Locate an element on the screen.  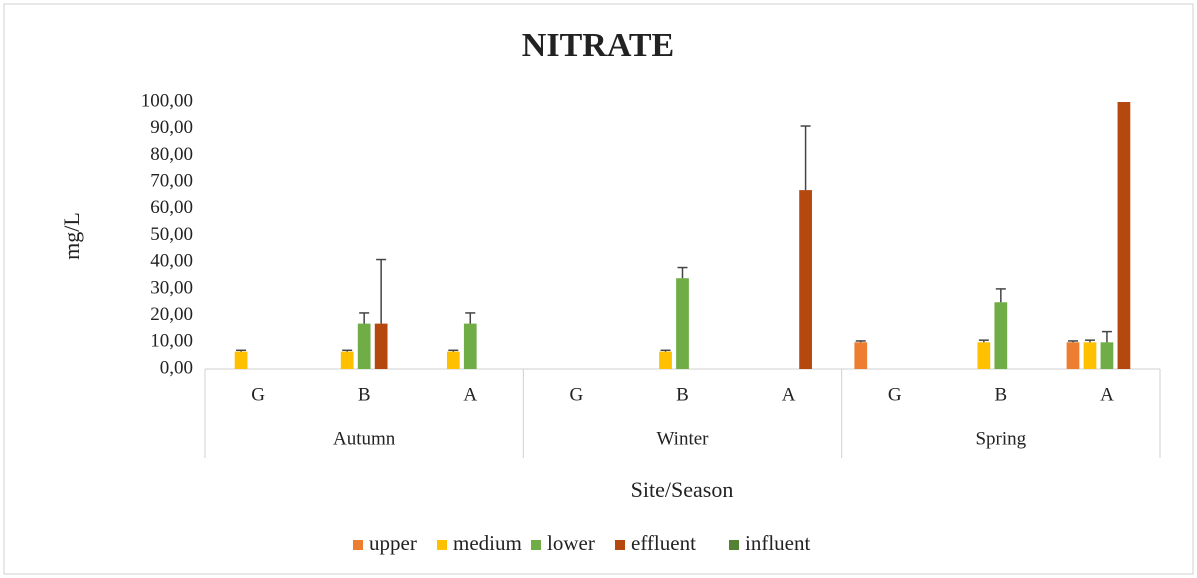
x-axis-label: Site/Season is located at coordinates (682, 489).